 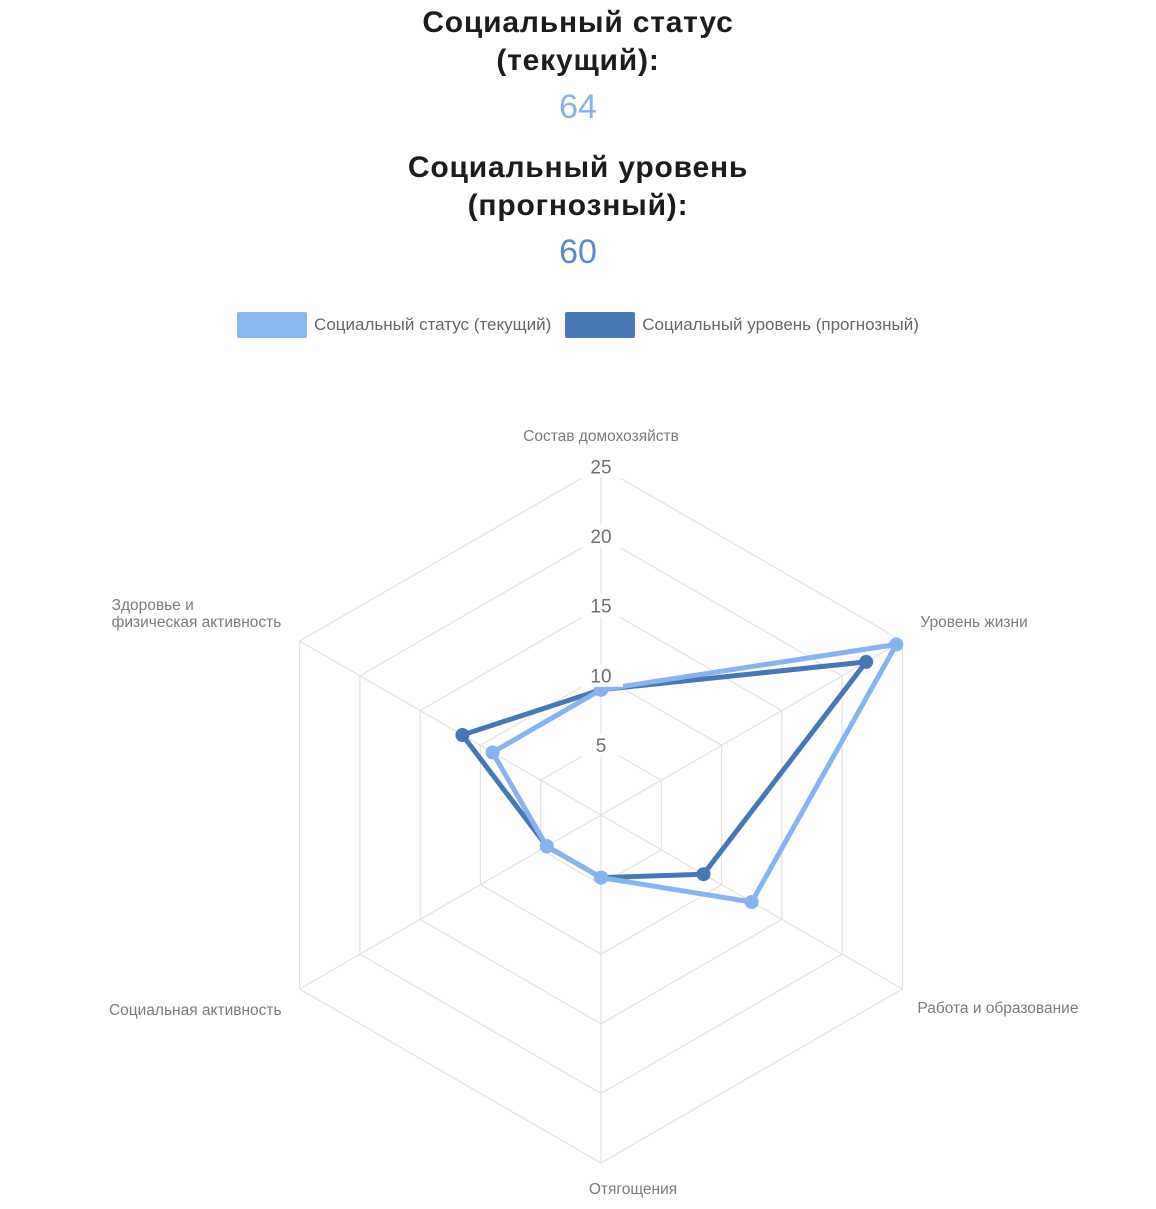 What do you see at coordinates (153, 605) in the screenshot?
I see `axis-label: Здоровье и` at bounding box center [153, 605].